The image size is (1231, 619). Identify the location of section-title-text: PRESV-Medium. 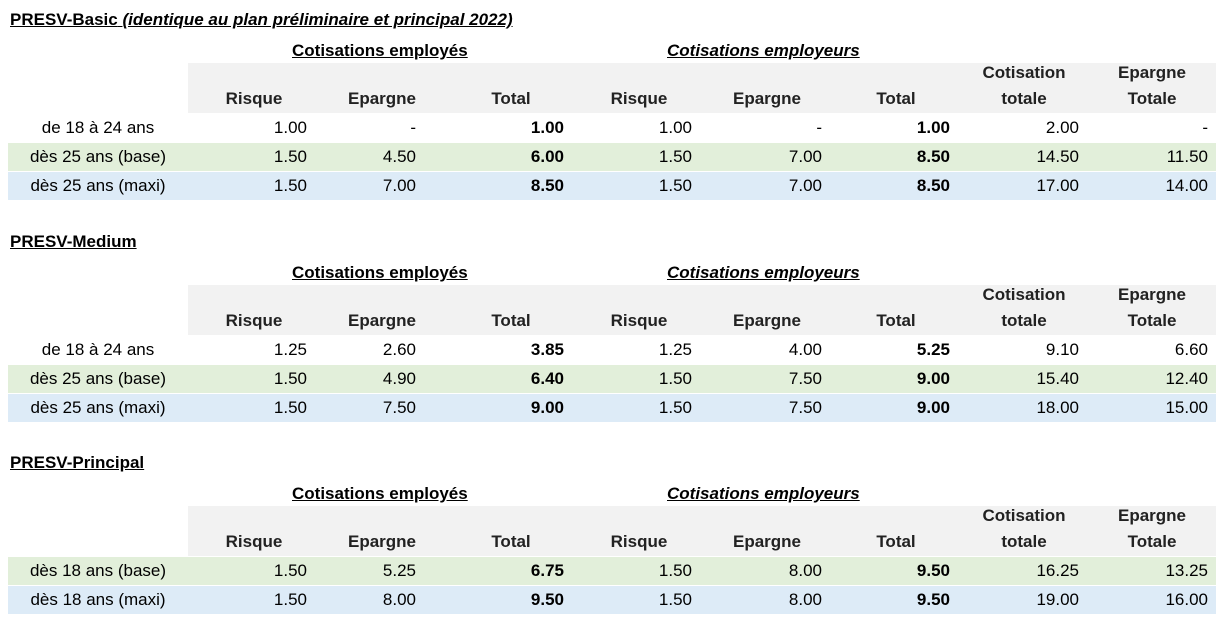
(73, 241).